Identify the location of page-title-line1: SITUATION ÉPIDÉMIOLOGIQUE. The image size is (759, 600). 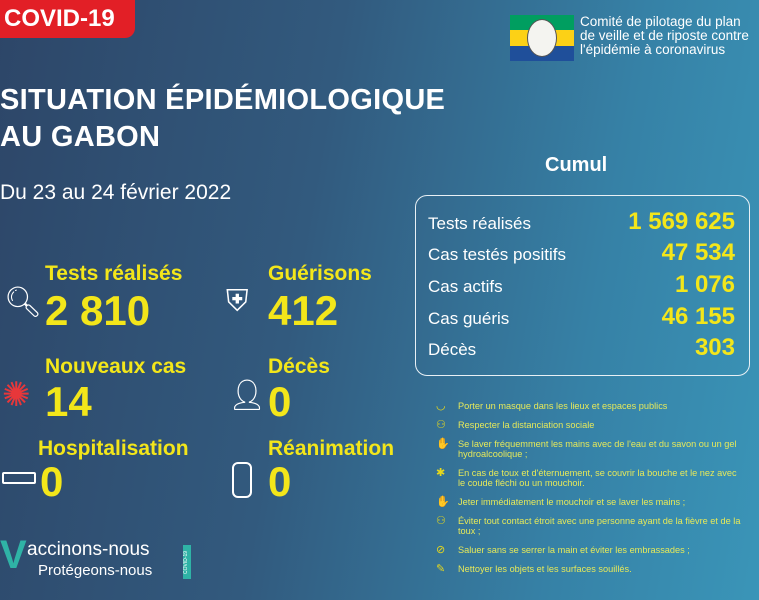
(223, 100).